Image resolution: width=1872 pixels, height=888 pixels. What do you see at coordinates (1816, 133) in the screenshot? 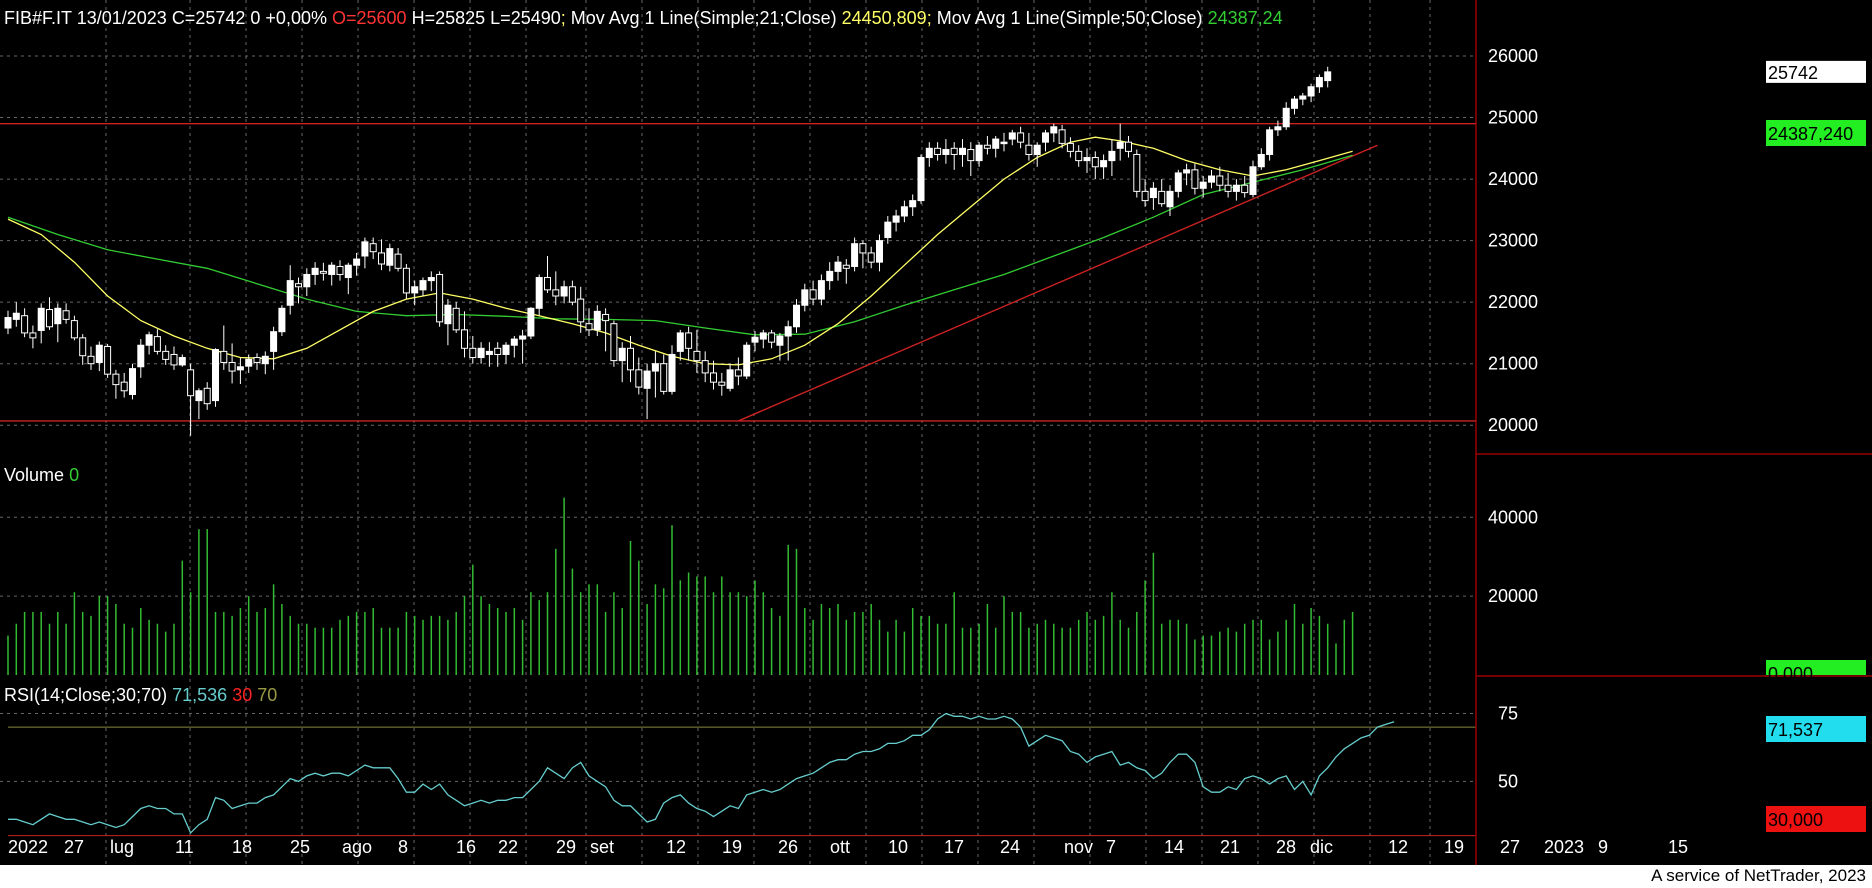
I see `ma-badge` at bounding box center [1816, 133].